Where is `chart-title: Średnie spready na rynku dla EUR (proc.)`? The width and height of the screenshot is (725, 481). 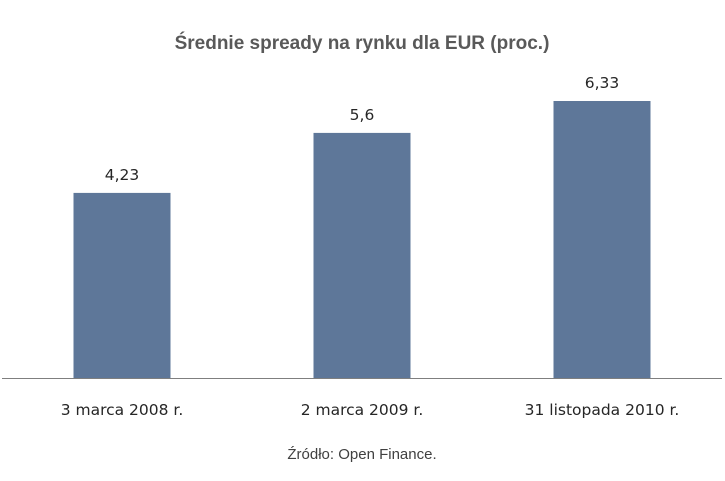
chart-title: Średnie spready na rynku dla EUR (proc.) is located at coordinates (362, 43).